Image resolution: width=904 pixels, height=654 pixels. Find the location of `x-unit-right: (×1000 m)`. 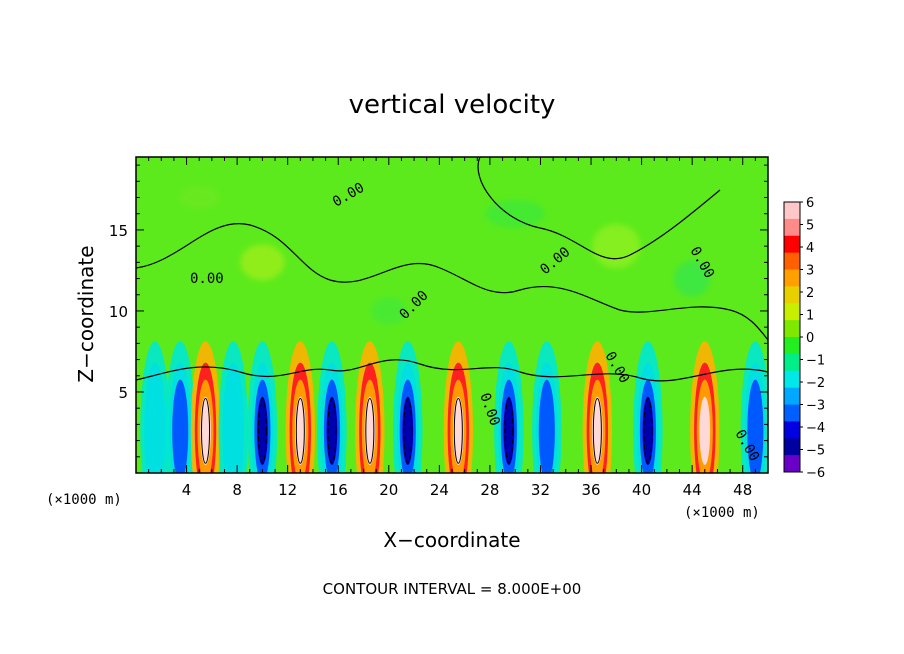

x-unit-right: (×1000 m) is located at coordinates (722, 513).